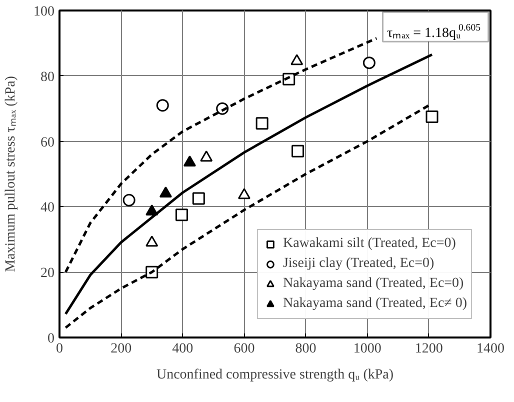  I want to click on y-tick-label: 100, so click(44, 12).